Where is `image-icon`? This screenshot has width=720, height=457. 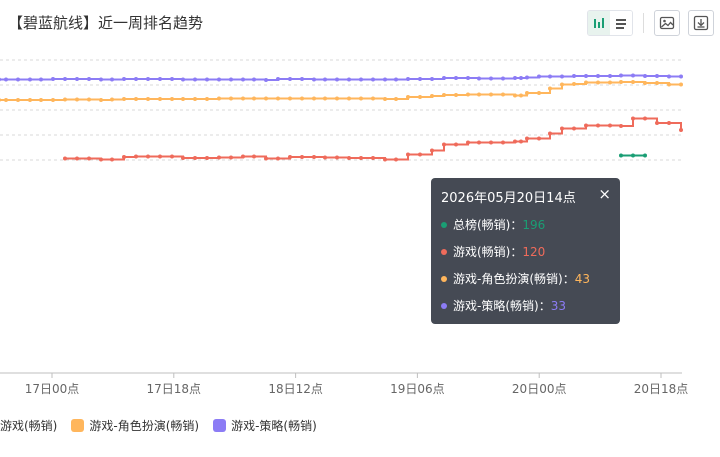
image-icon is located at coordinates (667, 23).